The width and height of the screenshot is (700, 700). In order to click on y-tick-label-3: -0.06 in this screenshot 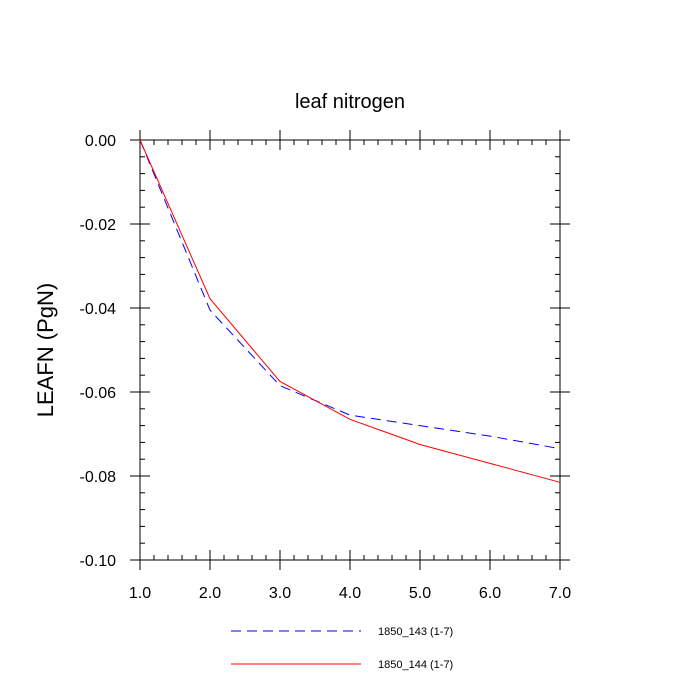, I will do `click(98, 393)`.